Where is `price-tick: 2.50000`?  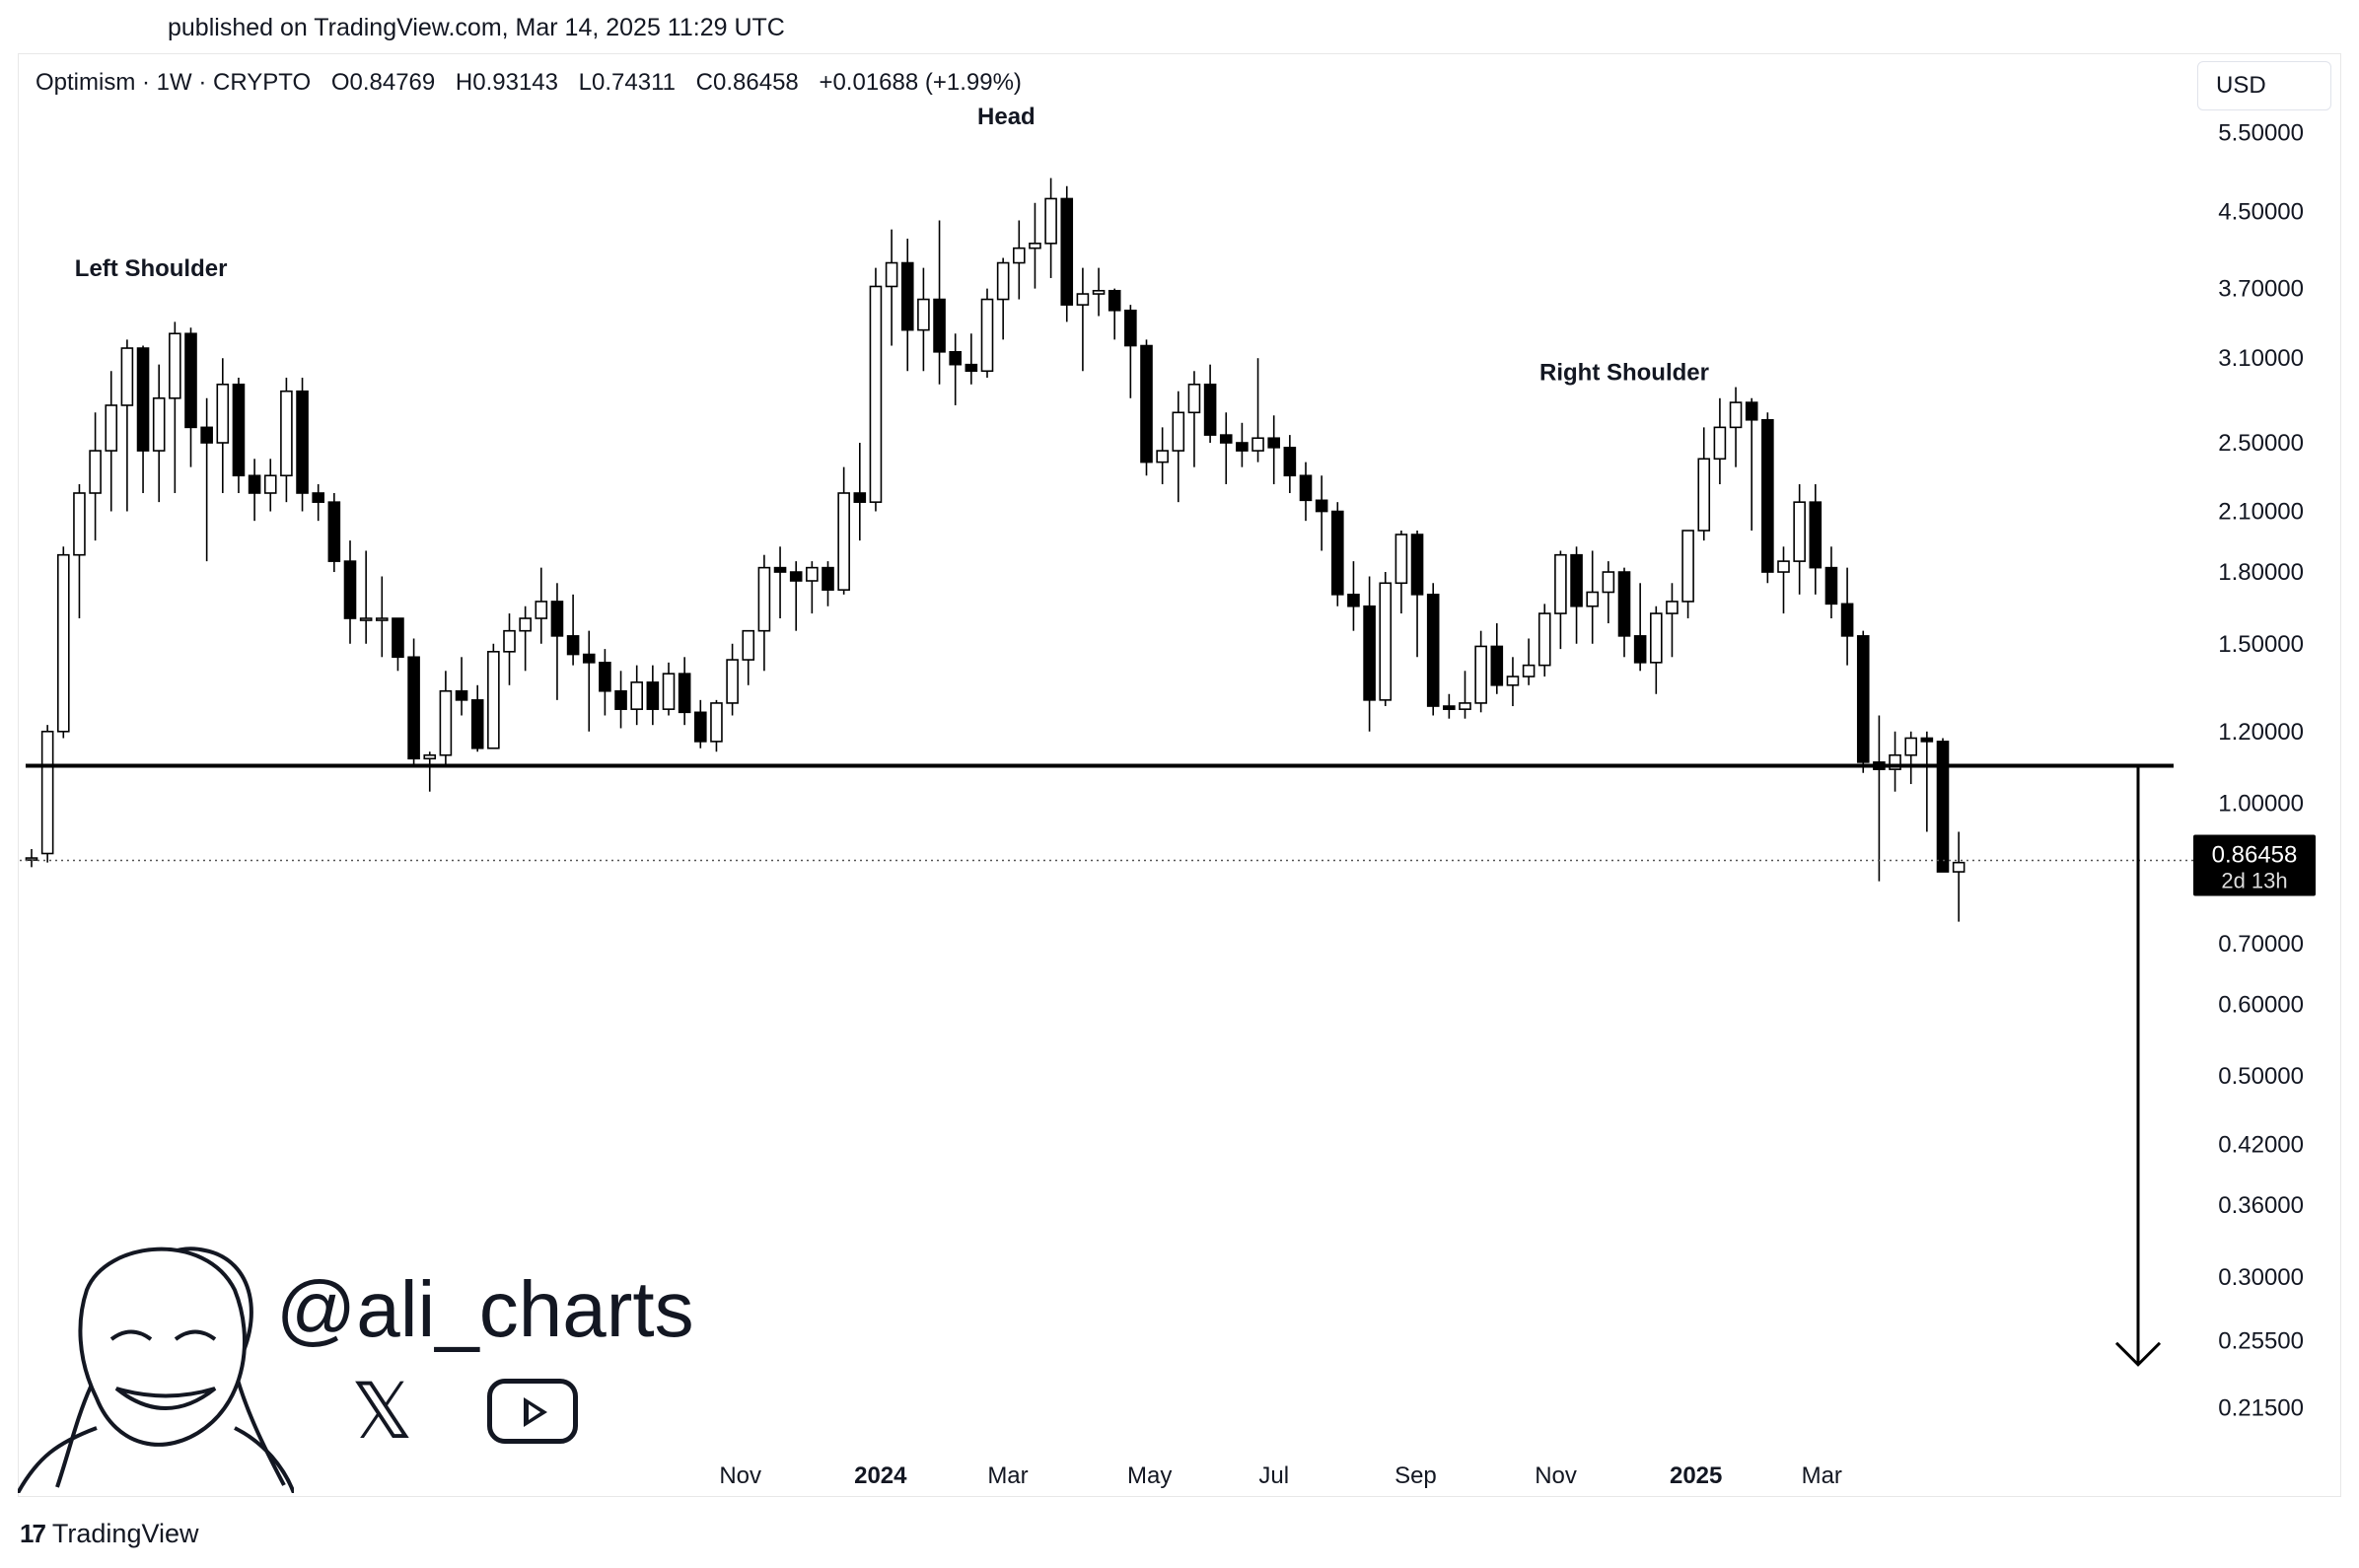 price-tick: 2.50000 is located at coordinates (2261, 443).